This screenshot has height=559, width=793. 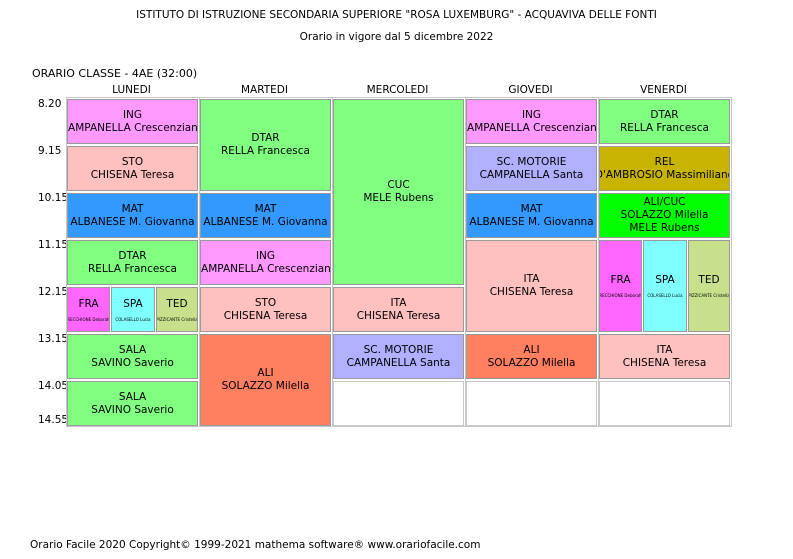 I want to click on time-label: 11.15, so click(x=53, y=245).